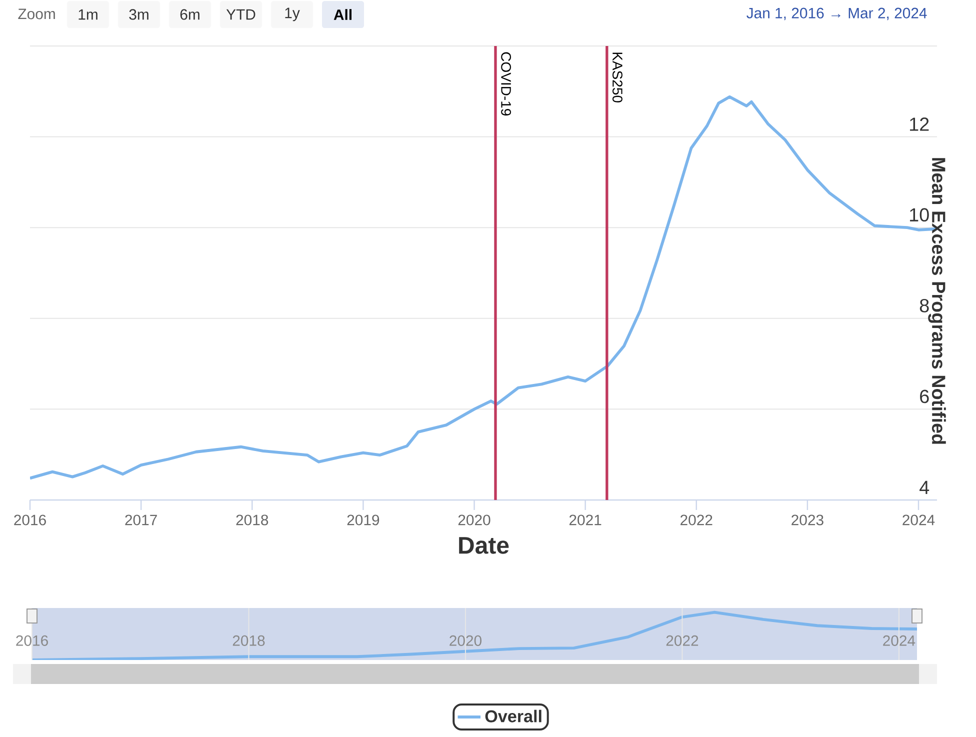 The width and height of the screenshot is (976, 737). I want to click on y-tick-label: 6, so click(924, 397).